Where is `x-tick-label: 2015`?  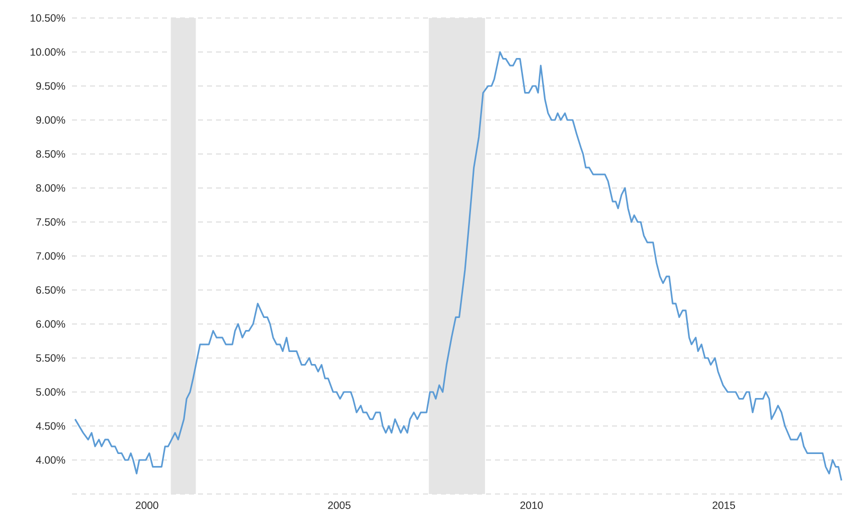
x-tick-label: 2015 is located at coordinates (724, 505).